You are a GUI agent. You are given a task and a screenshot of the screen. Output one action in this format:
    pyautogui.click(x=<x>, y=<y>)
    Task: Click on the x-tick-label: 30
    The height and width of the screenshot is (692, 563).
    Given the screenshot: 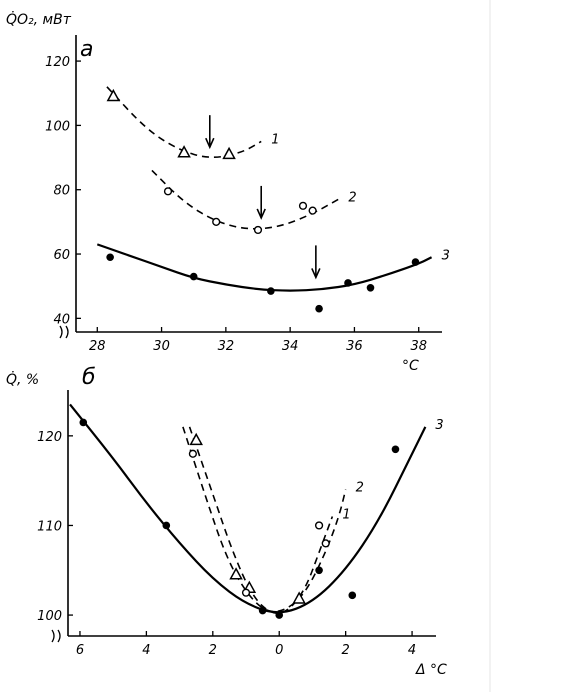 What is the action you would take?
    pyautogui.click(x=161, y=346)
    